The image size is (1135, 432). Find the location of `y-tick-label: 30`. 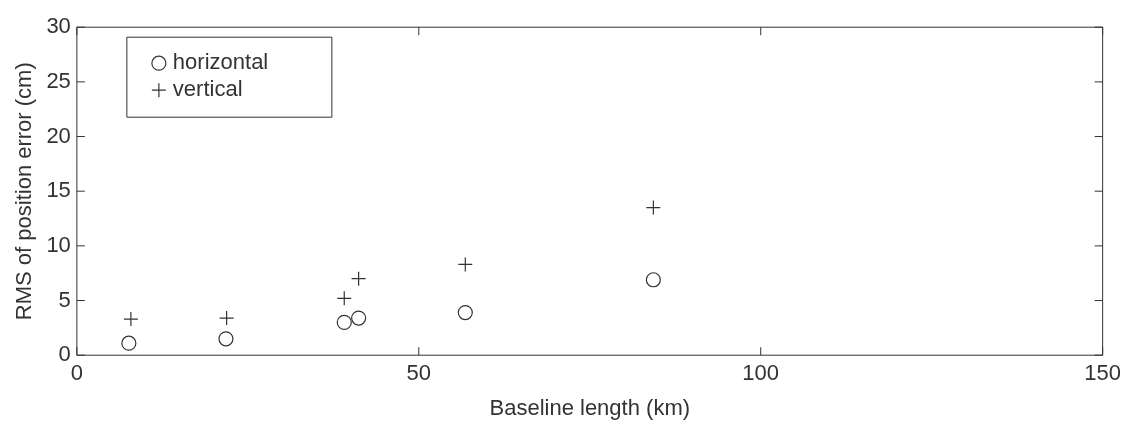

y-tick-label: 30 is located at coordinates (58, 26).